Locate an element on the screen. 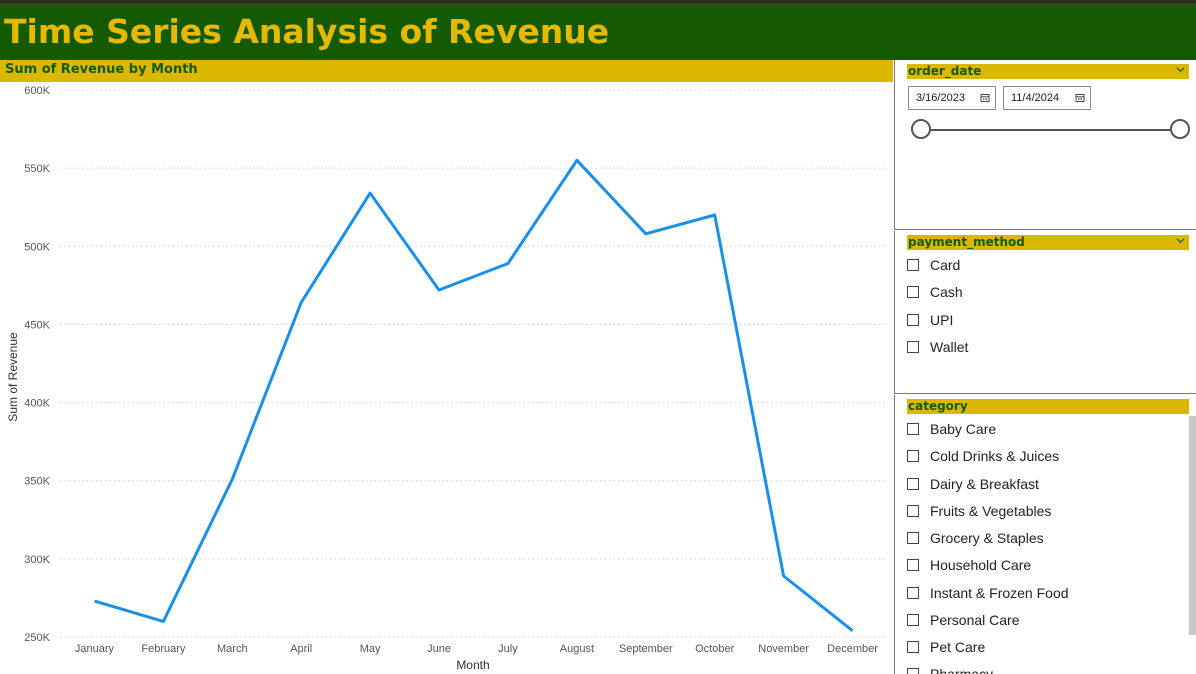  y-tick-label: 400K is located at coordinates (37, 404).